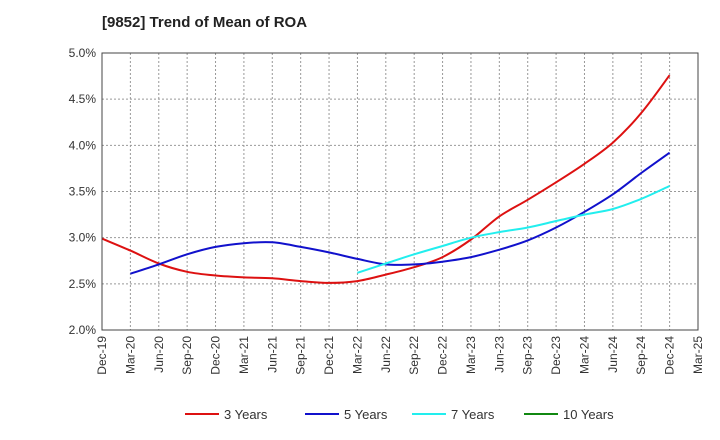  What do you see at coordinates (399, 414) in the screenshot?
I see `legend: 3 Years 5 Years 7 Years 10 Years` at bounding box center [399, 414].